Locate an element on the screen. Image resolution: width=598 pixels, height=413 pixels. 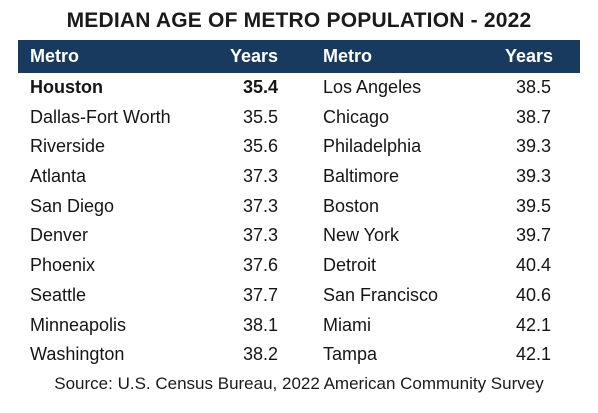
metro-name-cell: Riverside is located at coordinates (68, 146).